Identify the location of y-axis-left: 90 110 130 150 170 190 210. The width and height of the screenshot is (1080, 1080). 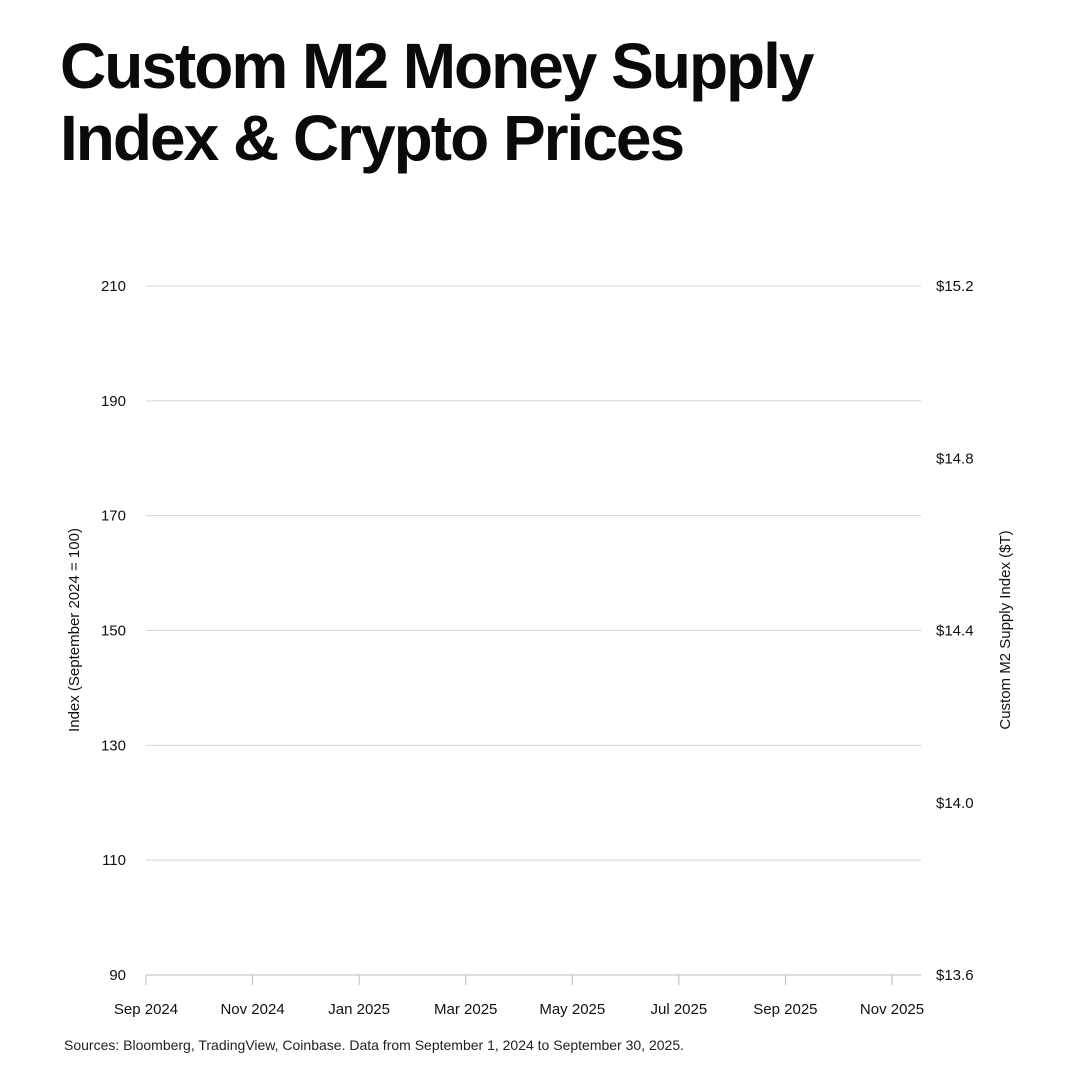
(113, 631).